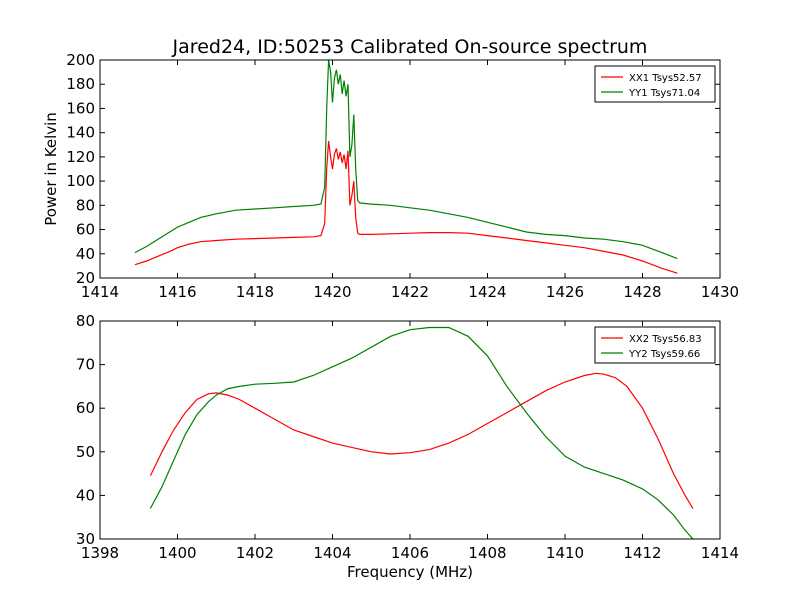 The image size is (800, 600). What do you see at coordinates (85, 278) in the screenshot?
I see `y-tick-label: 20` at bounding box center [85, 278].